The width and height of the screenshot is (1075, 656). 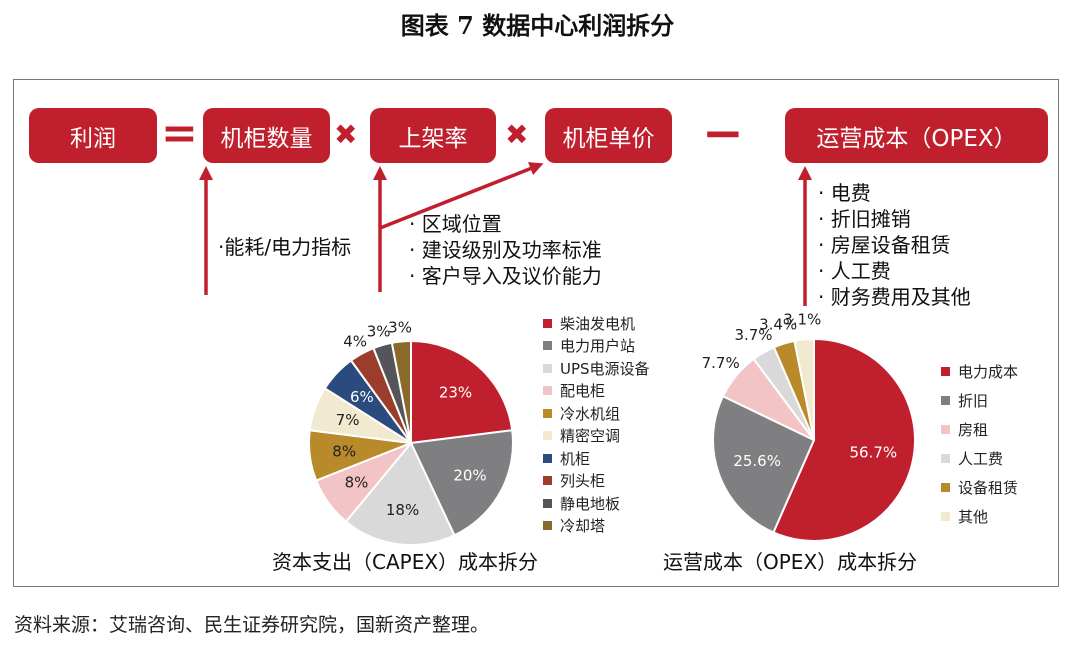 I want to click on legend-item: 列头柜, so click(x=596, y=481).